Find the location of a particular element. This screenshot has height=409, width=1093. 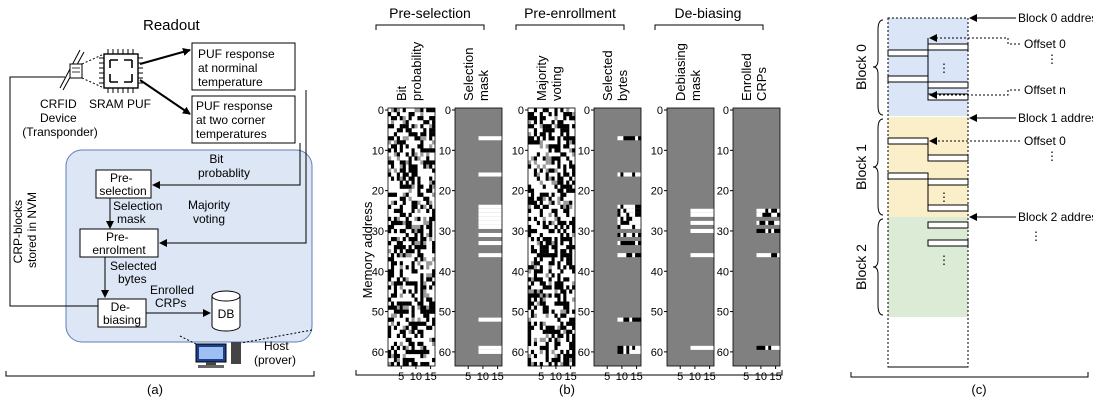

y-tick-label: 0 is located at coordinates (381, 111).